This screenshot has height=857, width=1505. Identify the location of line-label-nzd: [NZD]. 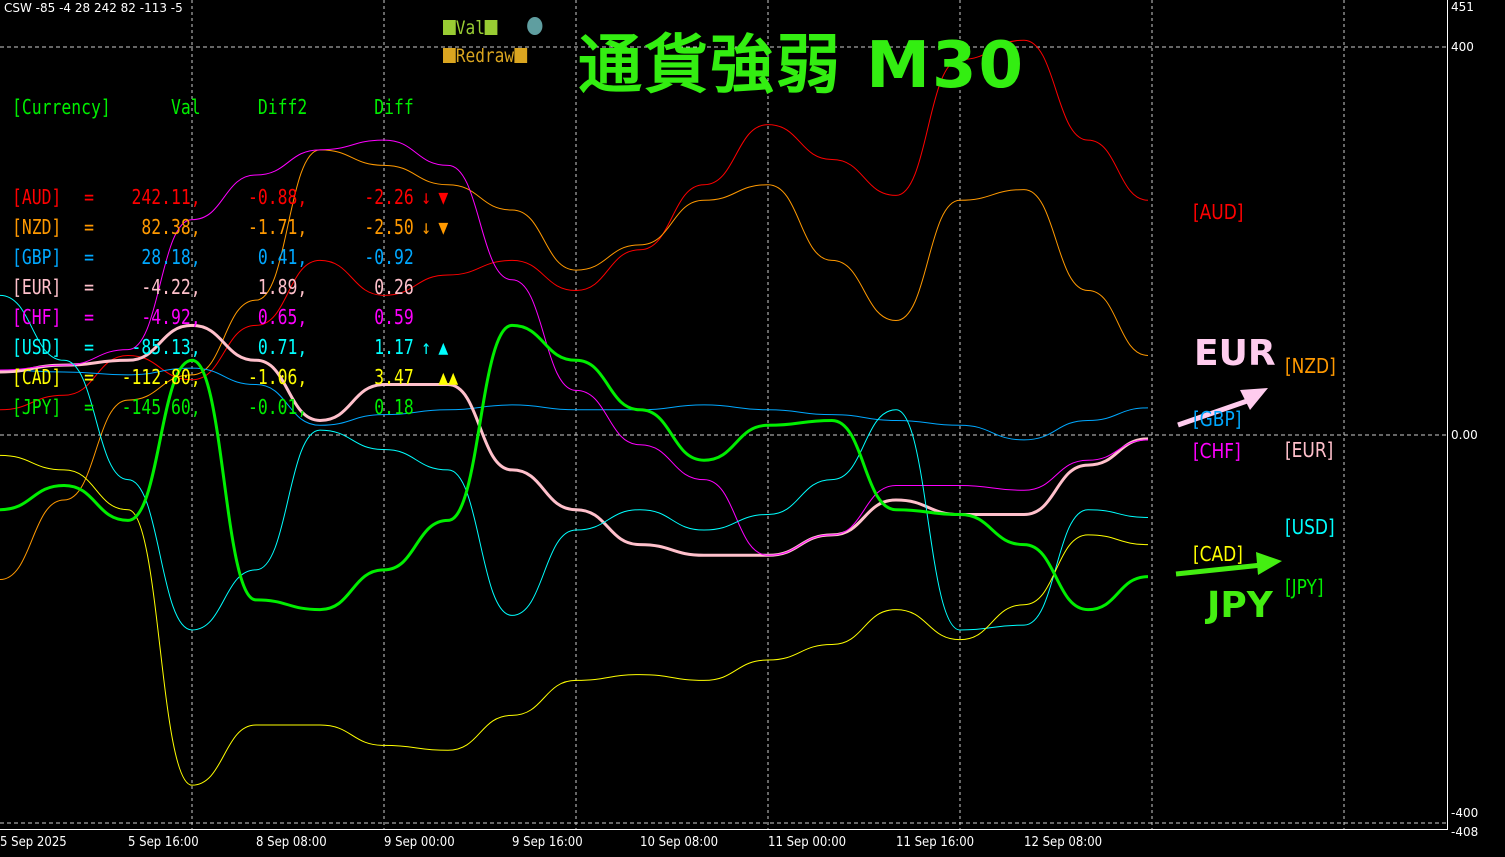
(1310, 366).